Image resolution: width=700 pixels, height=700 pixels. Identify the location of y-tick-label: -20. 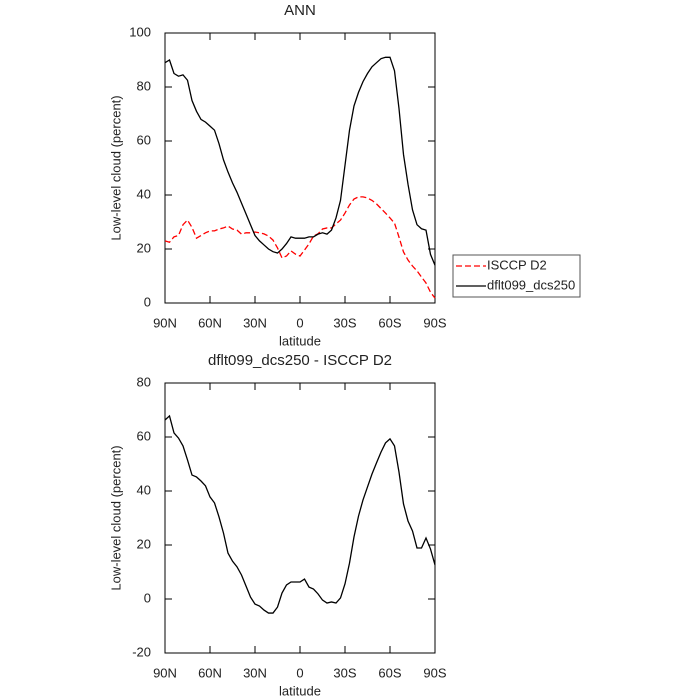
(141, 651).